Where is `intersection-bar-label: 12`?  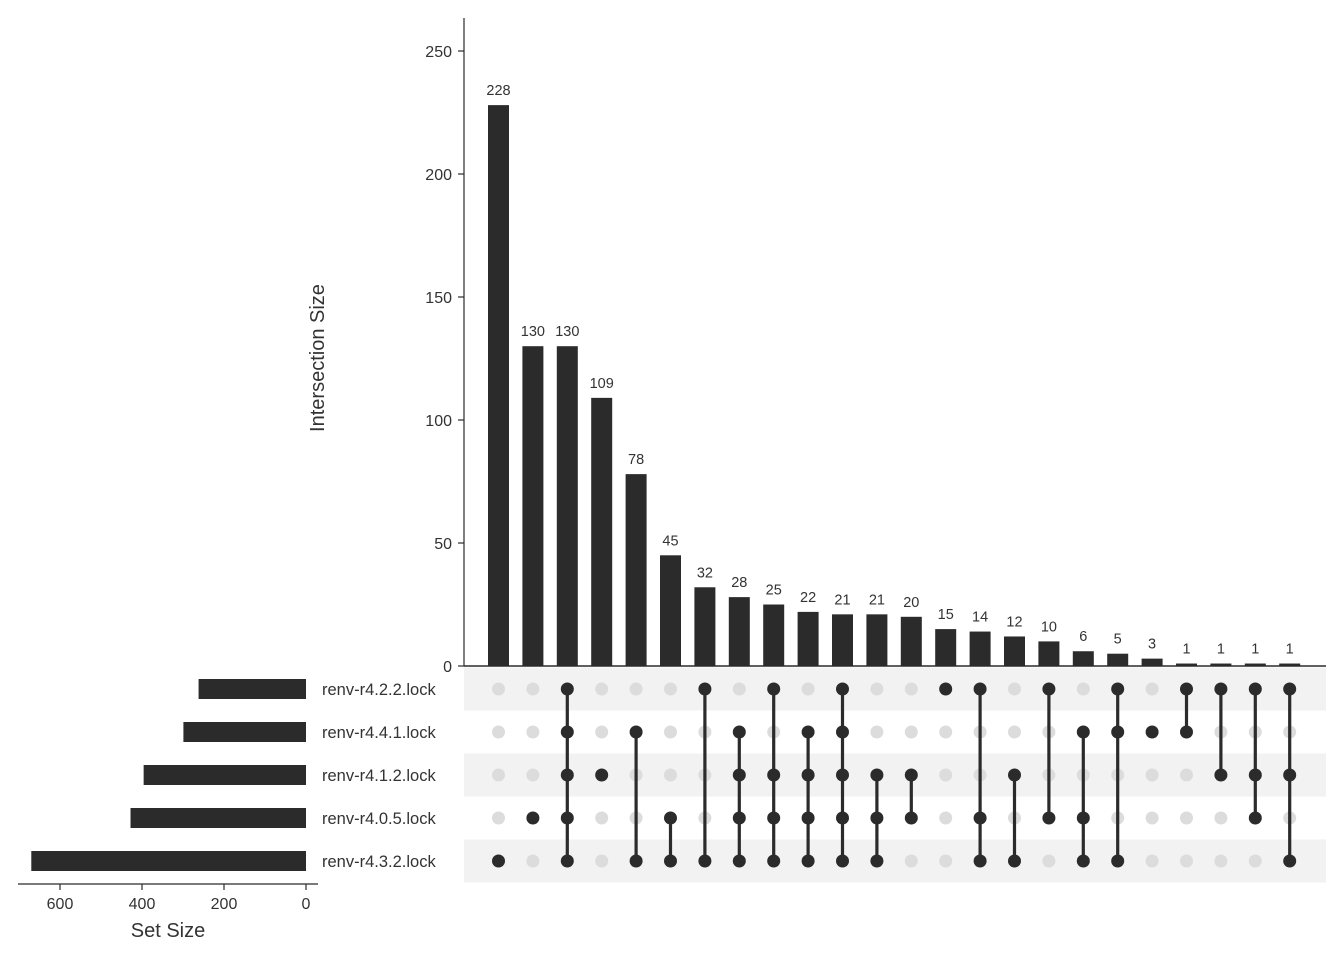 intersection-bar-label: 12 is located at coordinates (1014, 622).